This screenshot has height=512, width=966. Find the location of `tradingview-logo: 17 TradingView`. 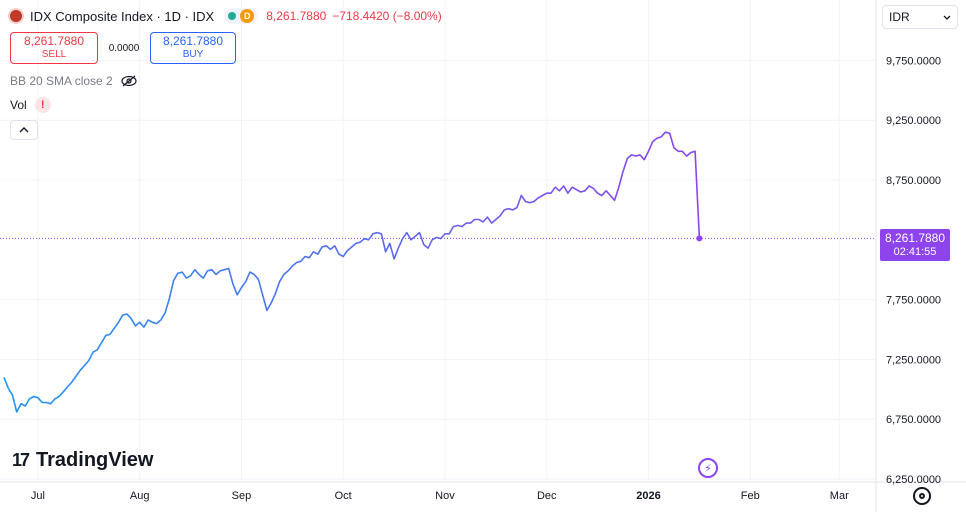

tradingview-logo: 17 TradingView is located at coordinates (82, 460).